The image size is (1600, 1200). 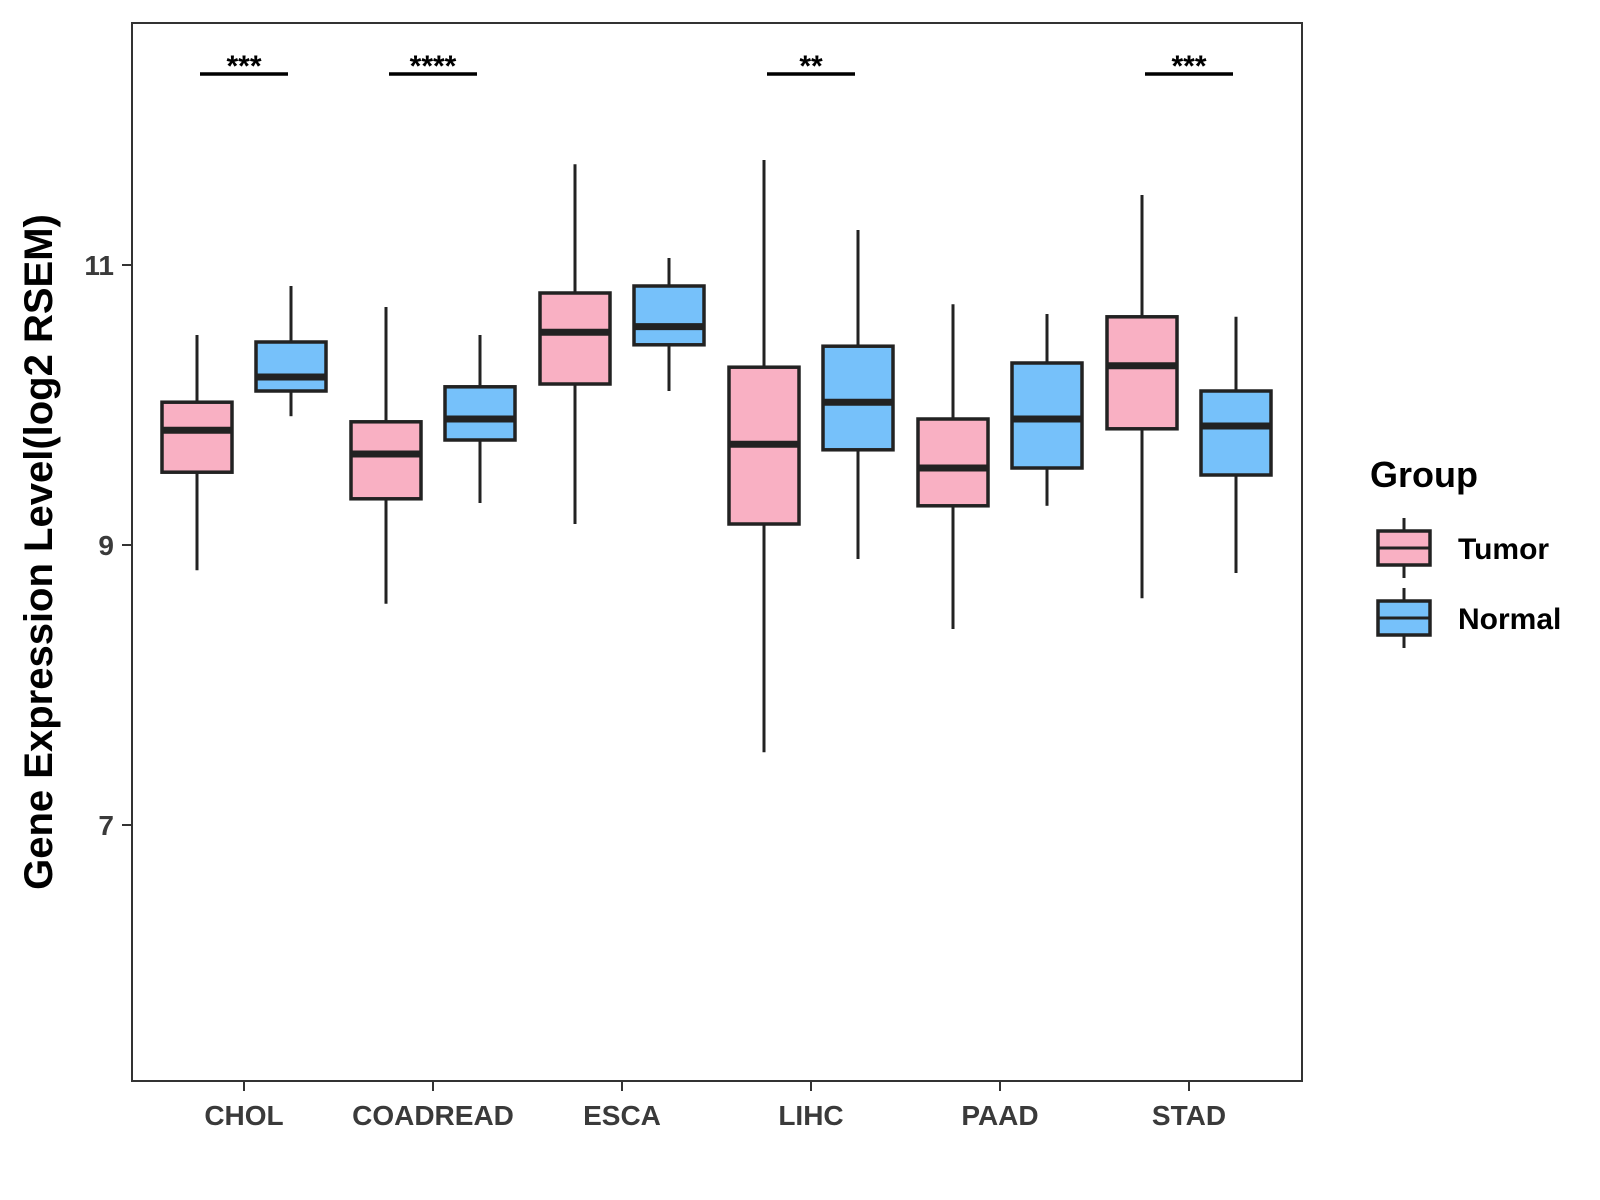 I want to click on box-paad-normal, so click(x=1047, y=410).